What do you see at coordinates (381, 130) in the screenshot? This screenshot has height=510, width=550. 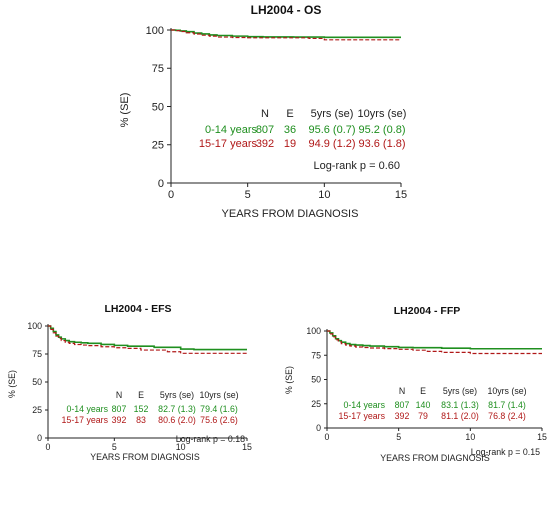 I see `table-cell: 95.2 (0.8)` at bounding box center [381, 130].